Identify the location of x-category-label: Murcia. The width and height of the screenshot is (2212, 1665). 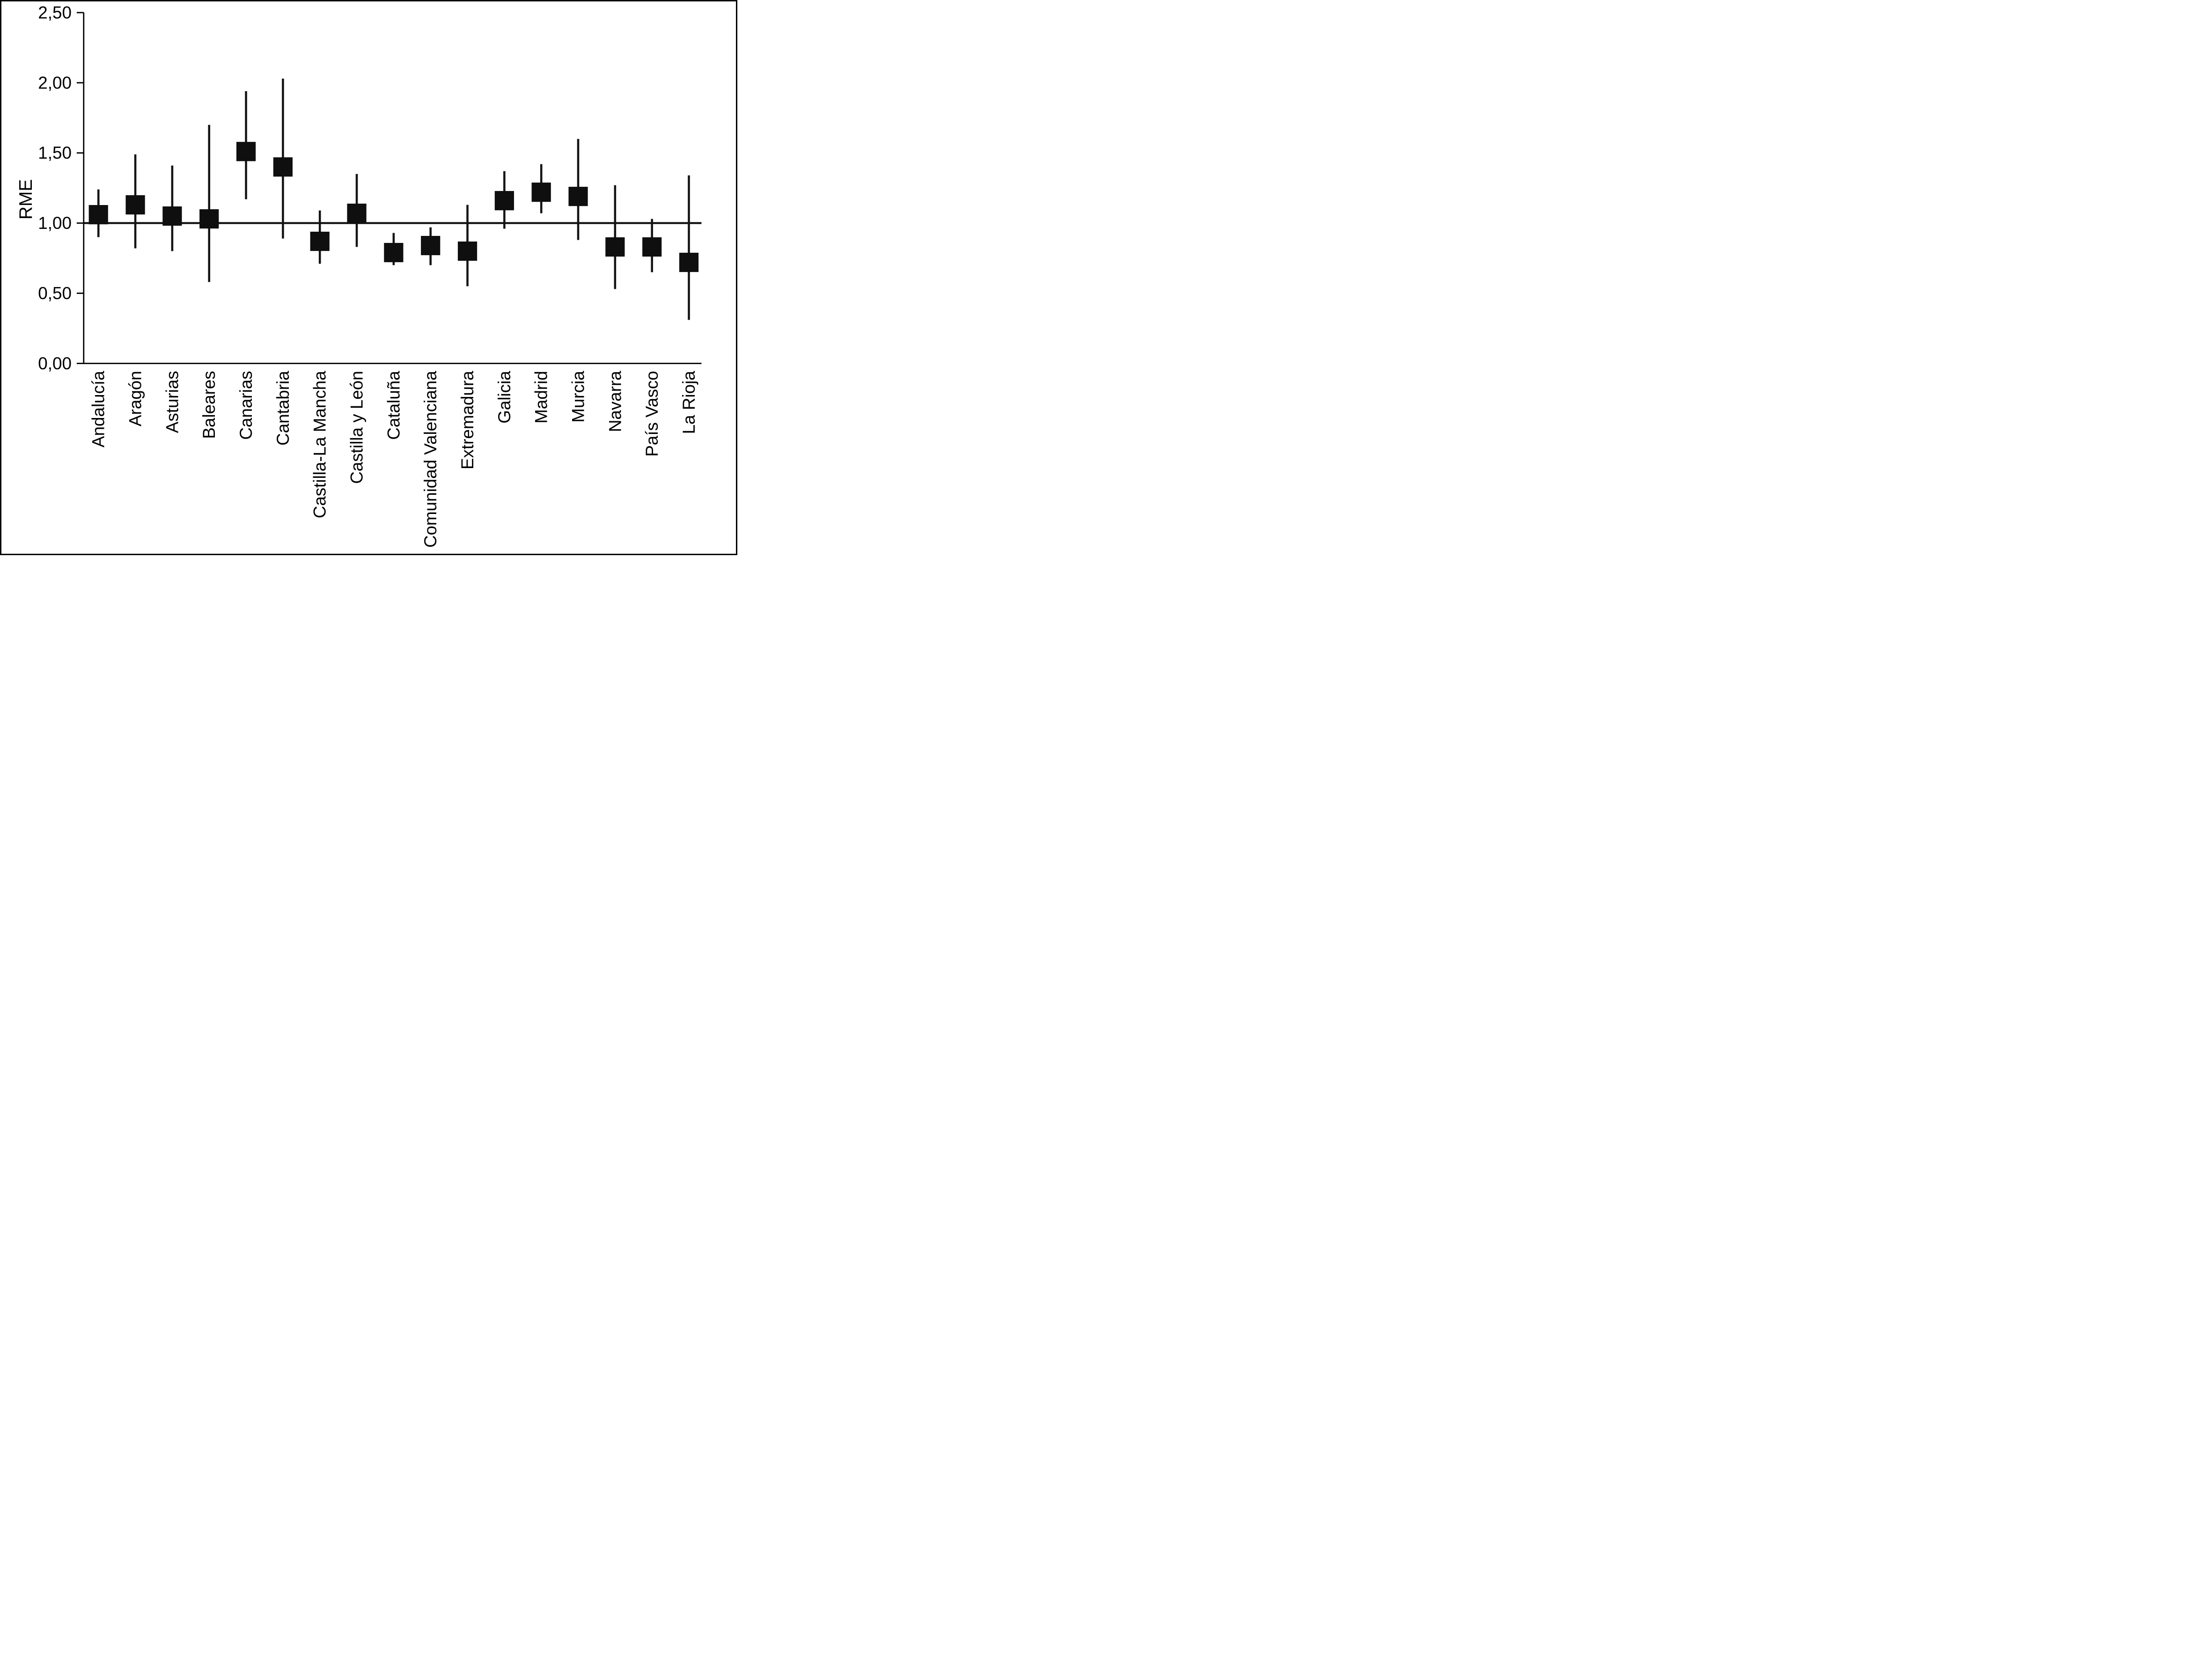
(578, 397).